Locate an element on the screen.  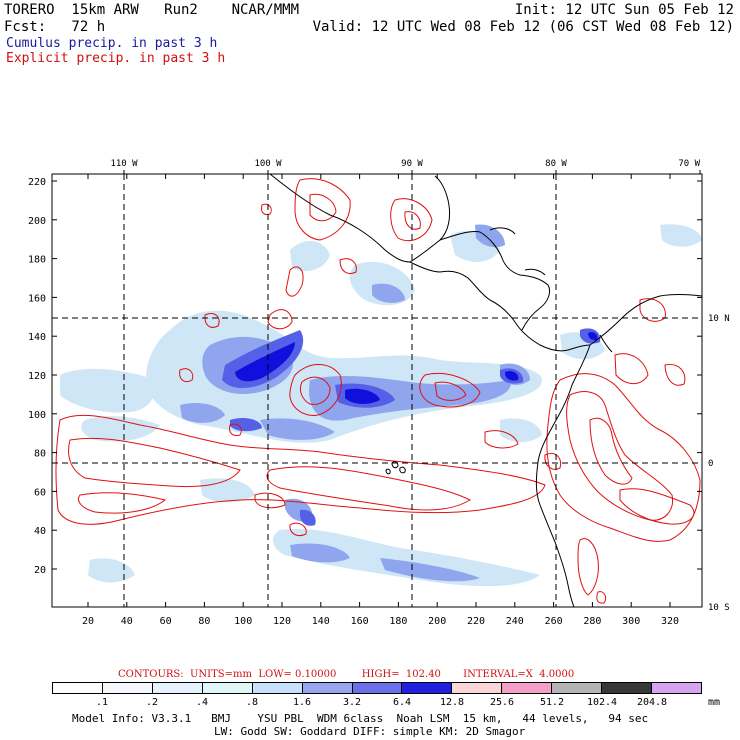
grid-x-label: 20 is located at coordinates (88, 621).